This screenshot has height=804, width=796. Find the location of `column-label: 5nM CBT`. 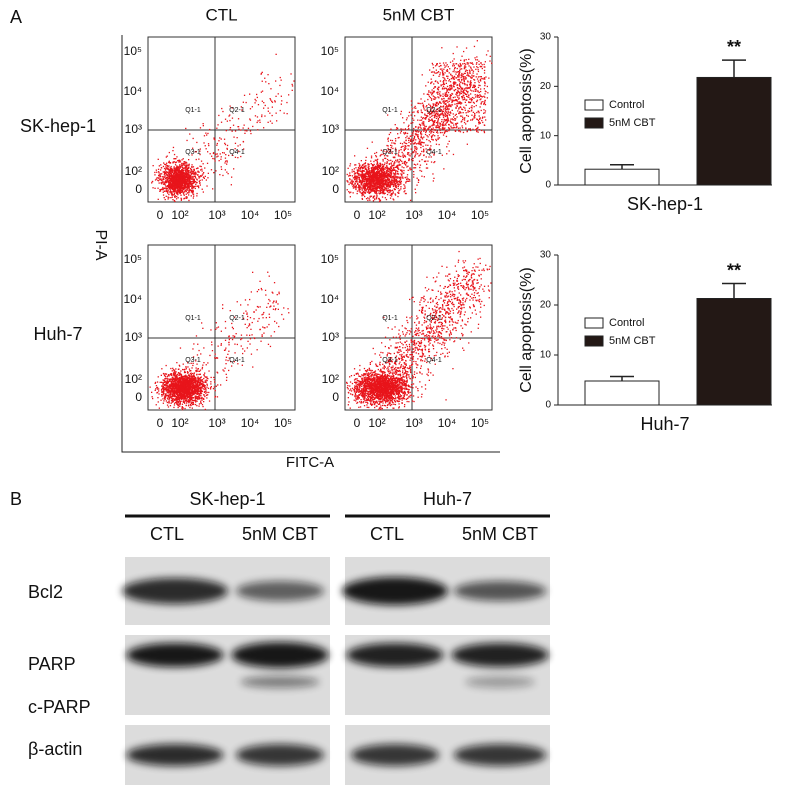

column-label: 5nM CBT is located at coordinates (419, 14).